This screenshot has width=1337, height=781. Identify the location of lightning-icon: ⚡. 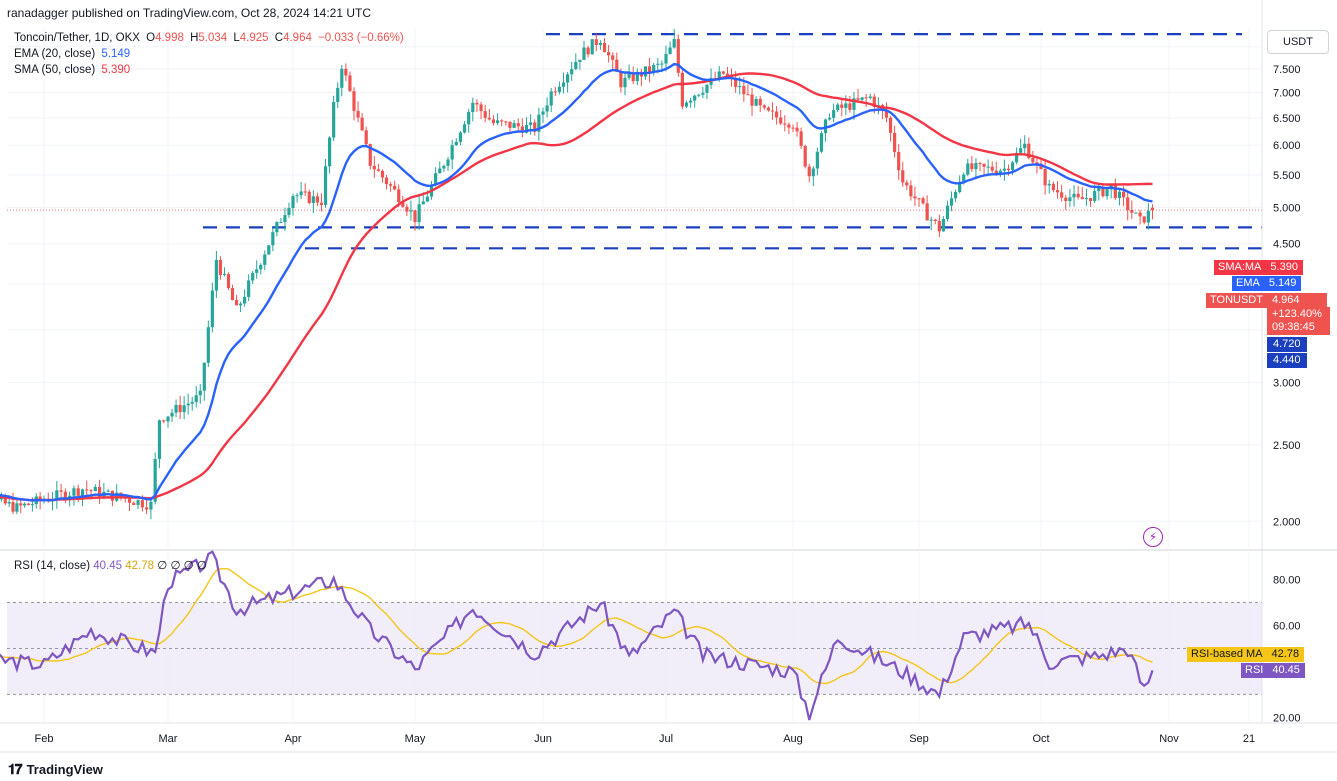
(1153, 537).